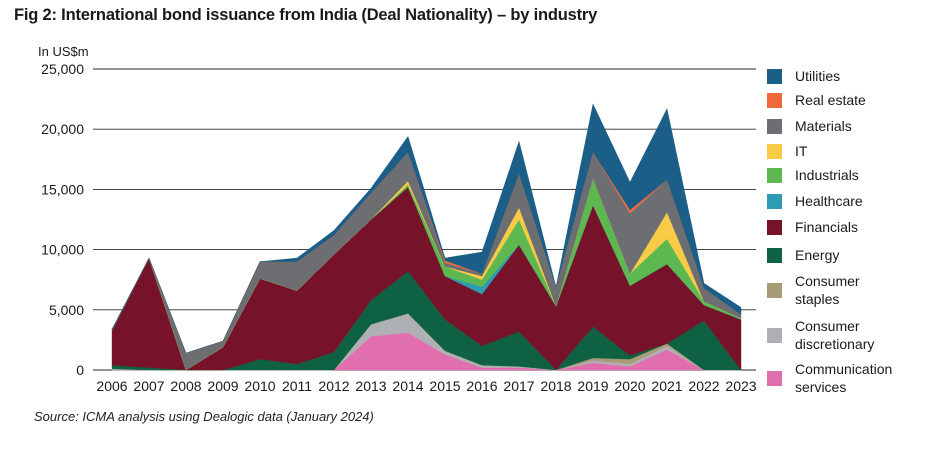  Describe the element at coordinates (629, 386) in the screenshot. I see `x-tick-label: 2020` at that location.